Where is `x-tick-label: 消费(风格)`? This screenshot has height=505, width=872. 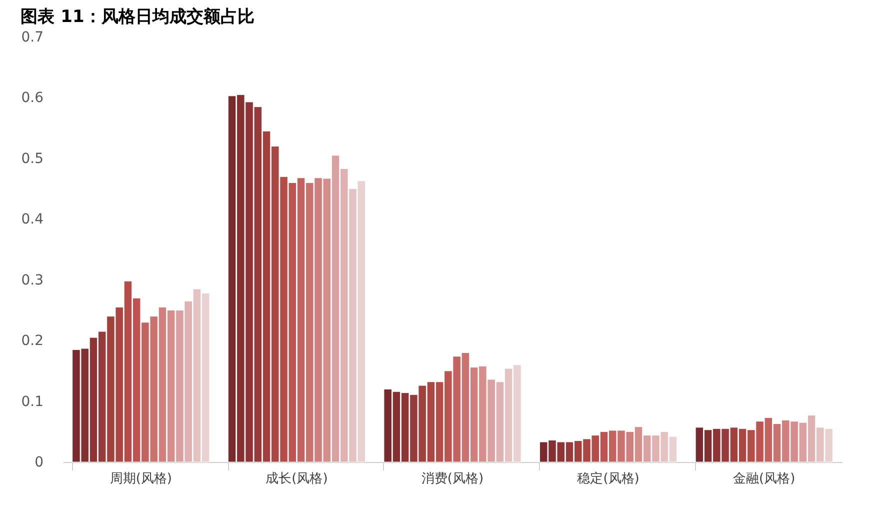
x-tick-label: 消费(风格) is located at coordinates (452, 479).